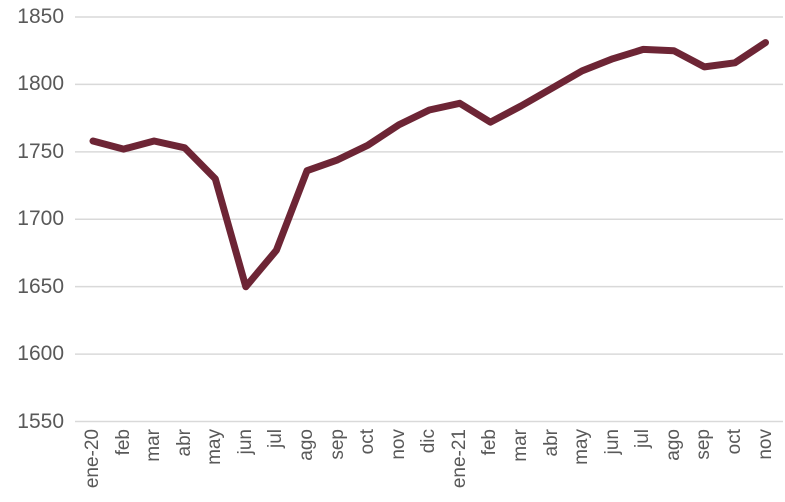 This screenshot has width=785, height=502. I want to click on x-axis-tick-label: ene-21, so click(460, 461).